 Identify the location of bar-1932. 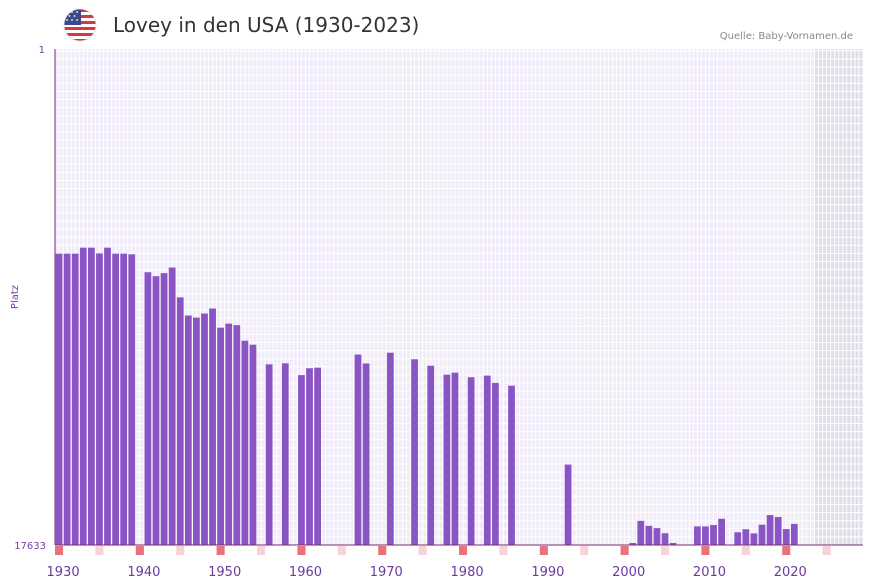
(83, 396).